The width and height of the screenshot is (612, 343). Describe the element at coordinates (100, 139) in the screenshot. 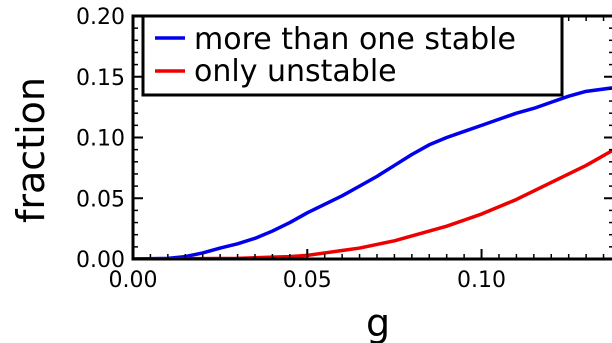

I see `y-tick-label: 0.10` at that location.